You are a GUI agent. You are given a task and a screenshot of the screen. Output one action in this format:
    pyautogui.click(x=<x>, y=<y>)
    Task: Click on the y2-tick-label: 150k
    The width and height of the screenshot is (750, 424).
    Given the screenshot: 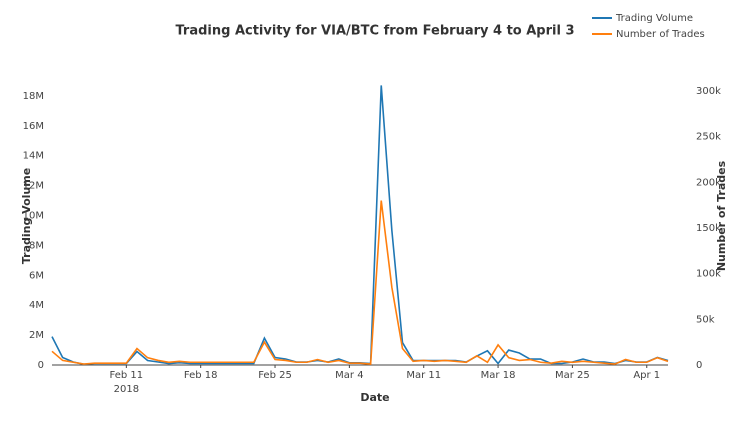 What is the action you would take?
    pyautogui.click(x=708, y=228)
    